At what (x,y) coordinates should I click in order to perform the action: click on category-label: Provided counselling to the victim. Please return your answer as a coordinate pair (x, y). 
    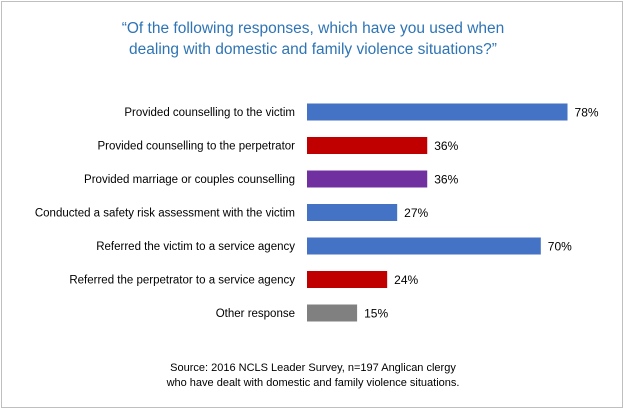
    Looking at the image, I should click on (209, 113).